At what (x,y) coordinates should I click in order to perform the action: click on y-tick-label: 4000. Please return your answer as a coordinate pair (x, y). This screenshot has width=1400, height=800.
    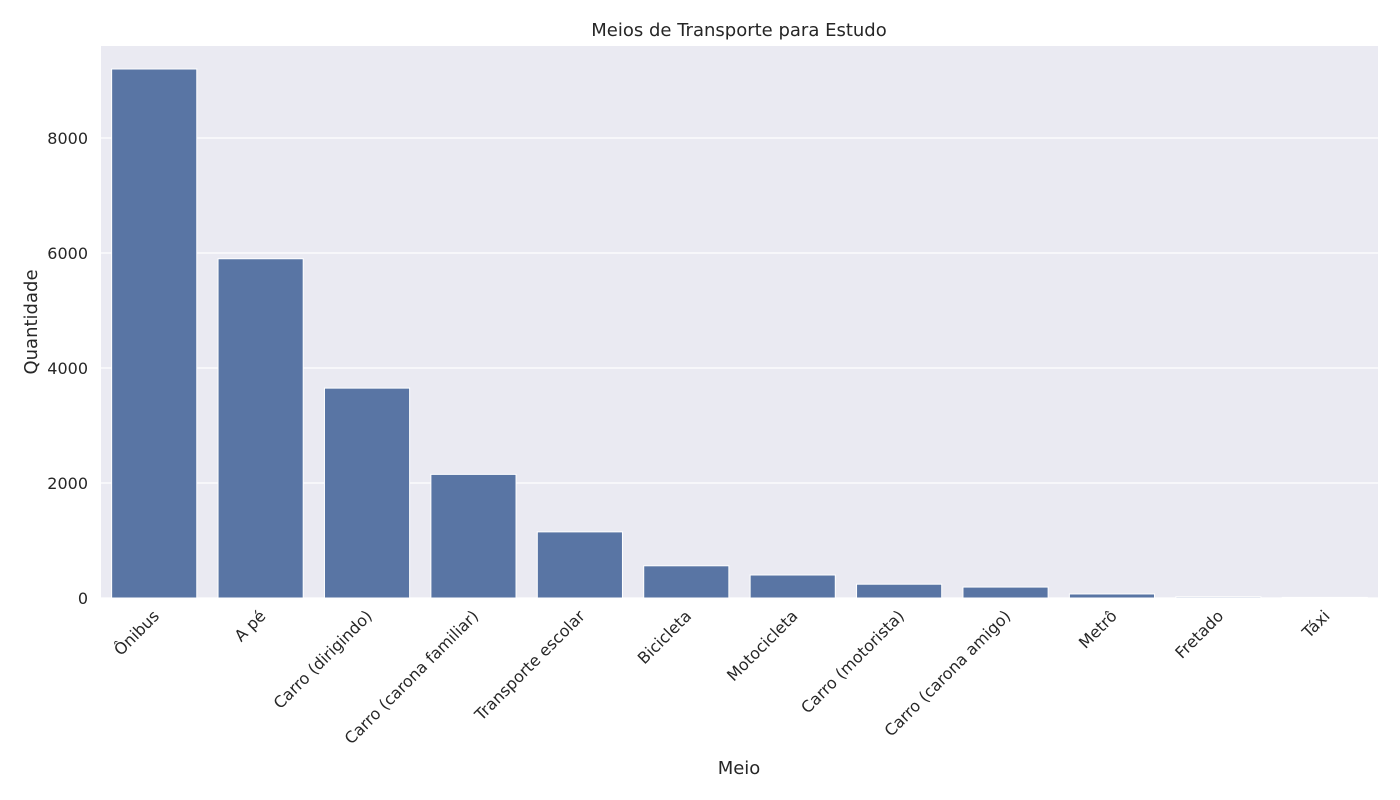
    Looking at the image, I should click on (67, 368).